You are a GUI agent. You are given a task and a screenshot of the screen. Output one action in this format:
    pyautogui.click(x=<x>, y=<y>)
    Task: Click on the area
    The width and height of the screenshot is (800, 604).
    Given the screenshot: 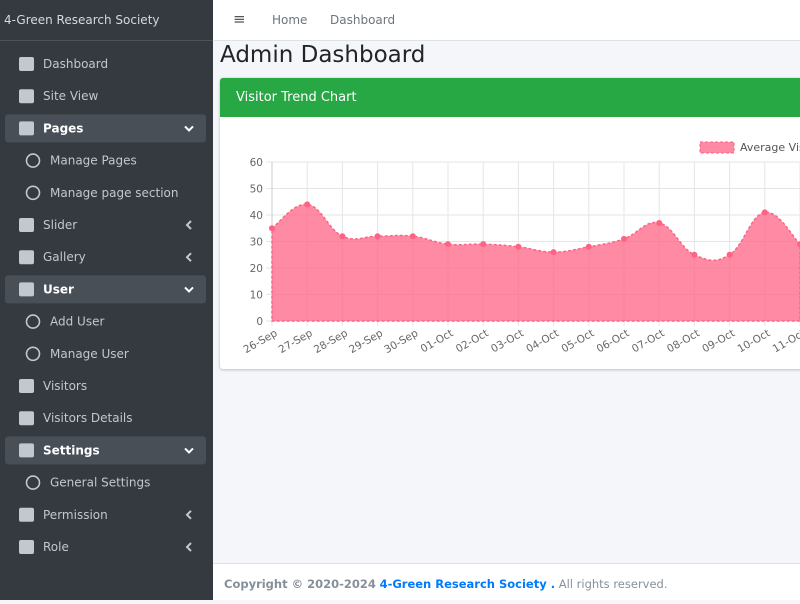 What is the action you would take?
    pyautogui.click(x=535, y=262)
    